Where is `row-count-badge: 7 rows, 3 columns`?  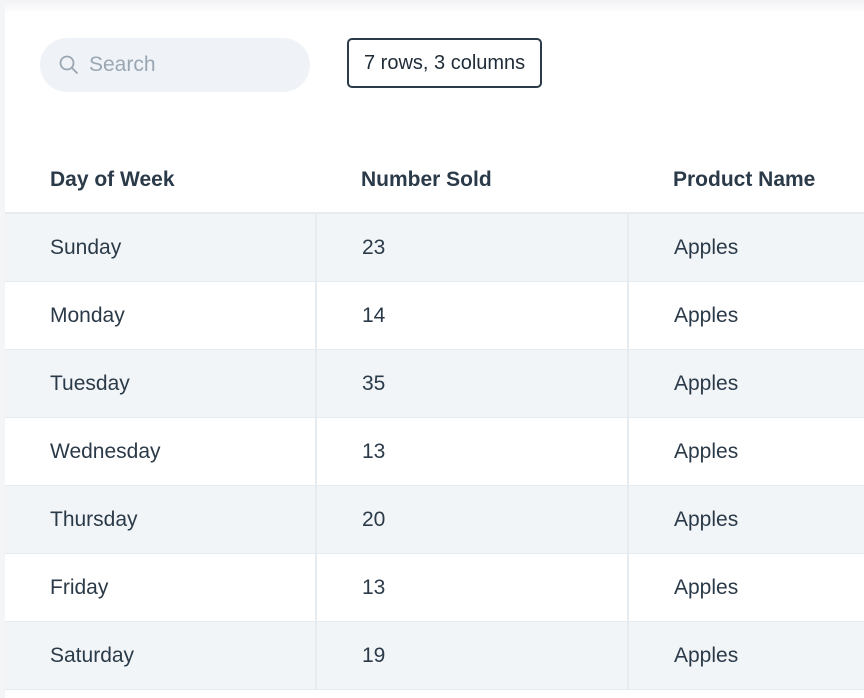
row-count-badge: 7 rows, 3 columns is located at coordinates (445, 63).